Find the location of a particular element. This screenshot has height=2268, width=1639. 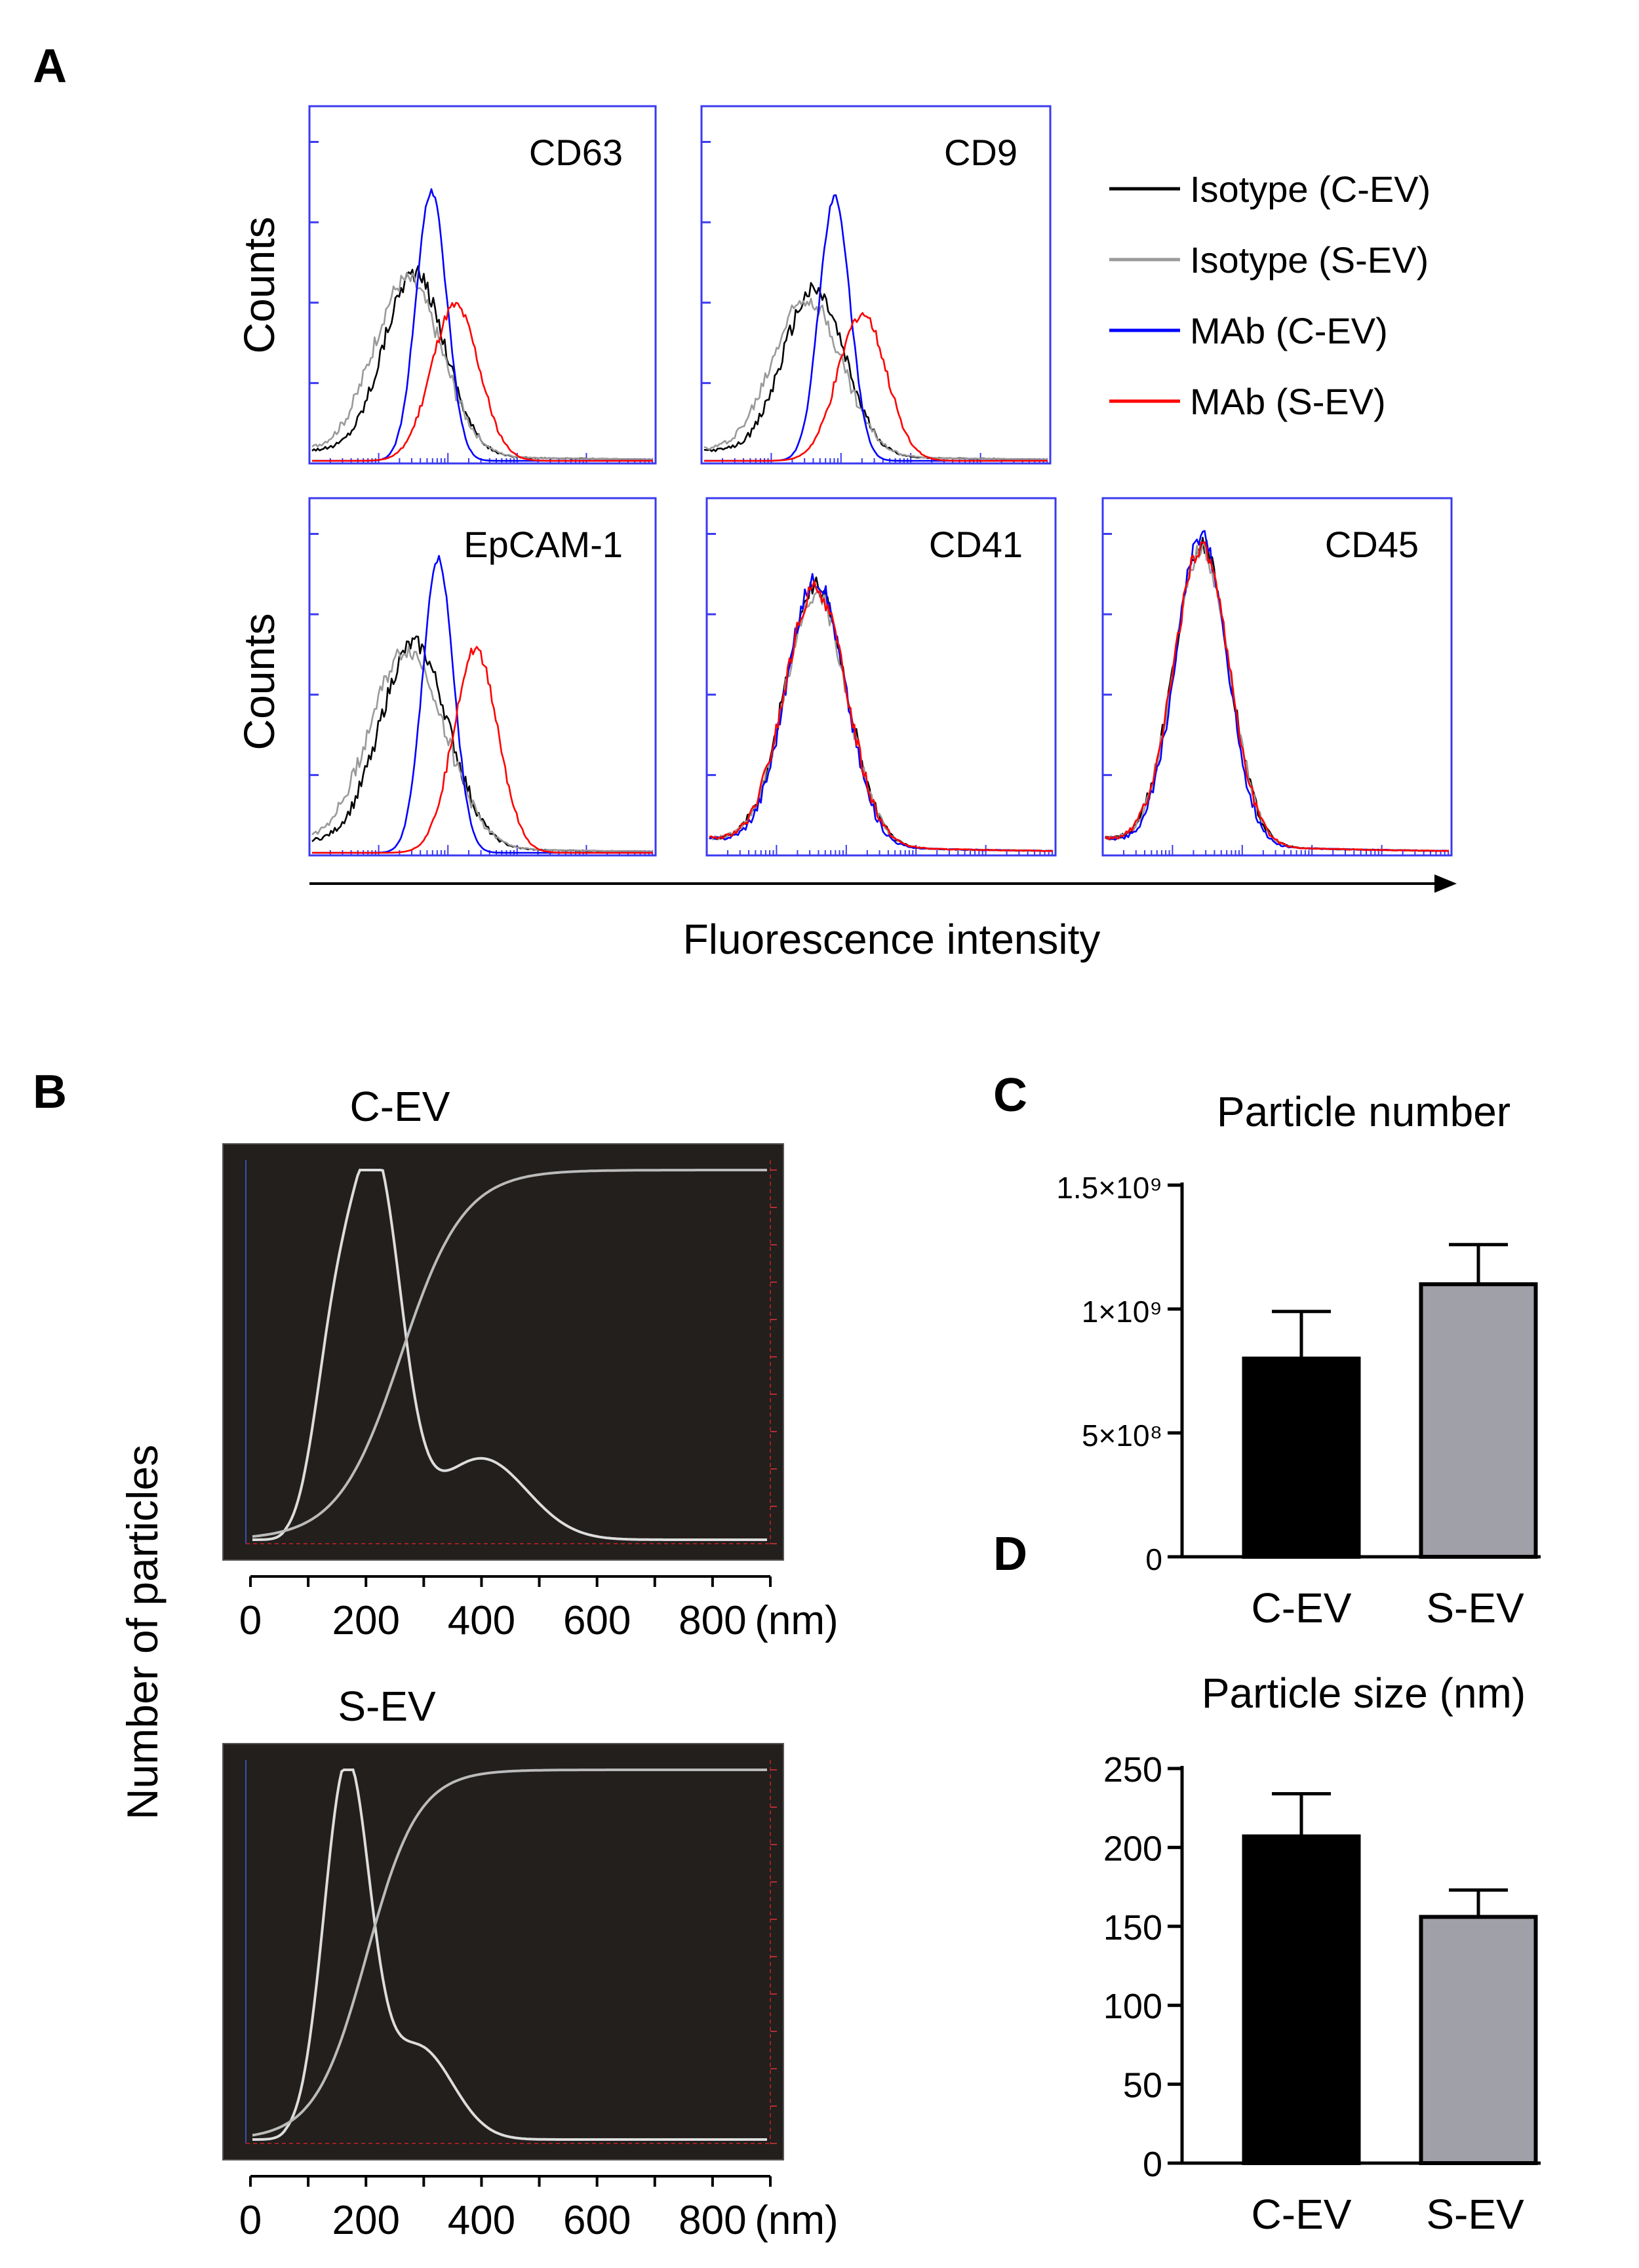

nta-ylabel: Number of particles is located at coordinates (142, 1632).